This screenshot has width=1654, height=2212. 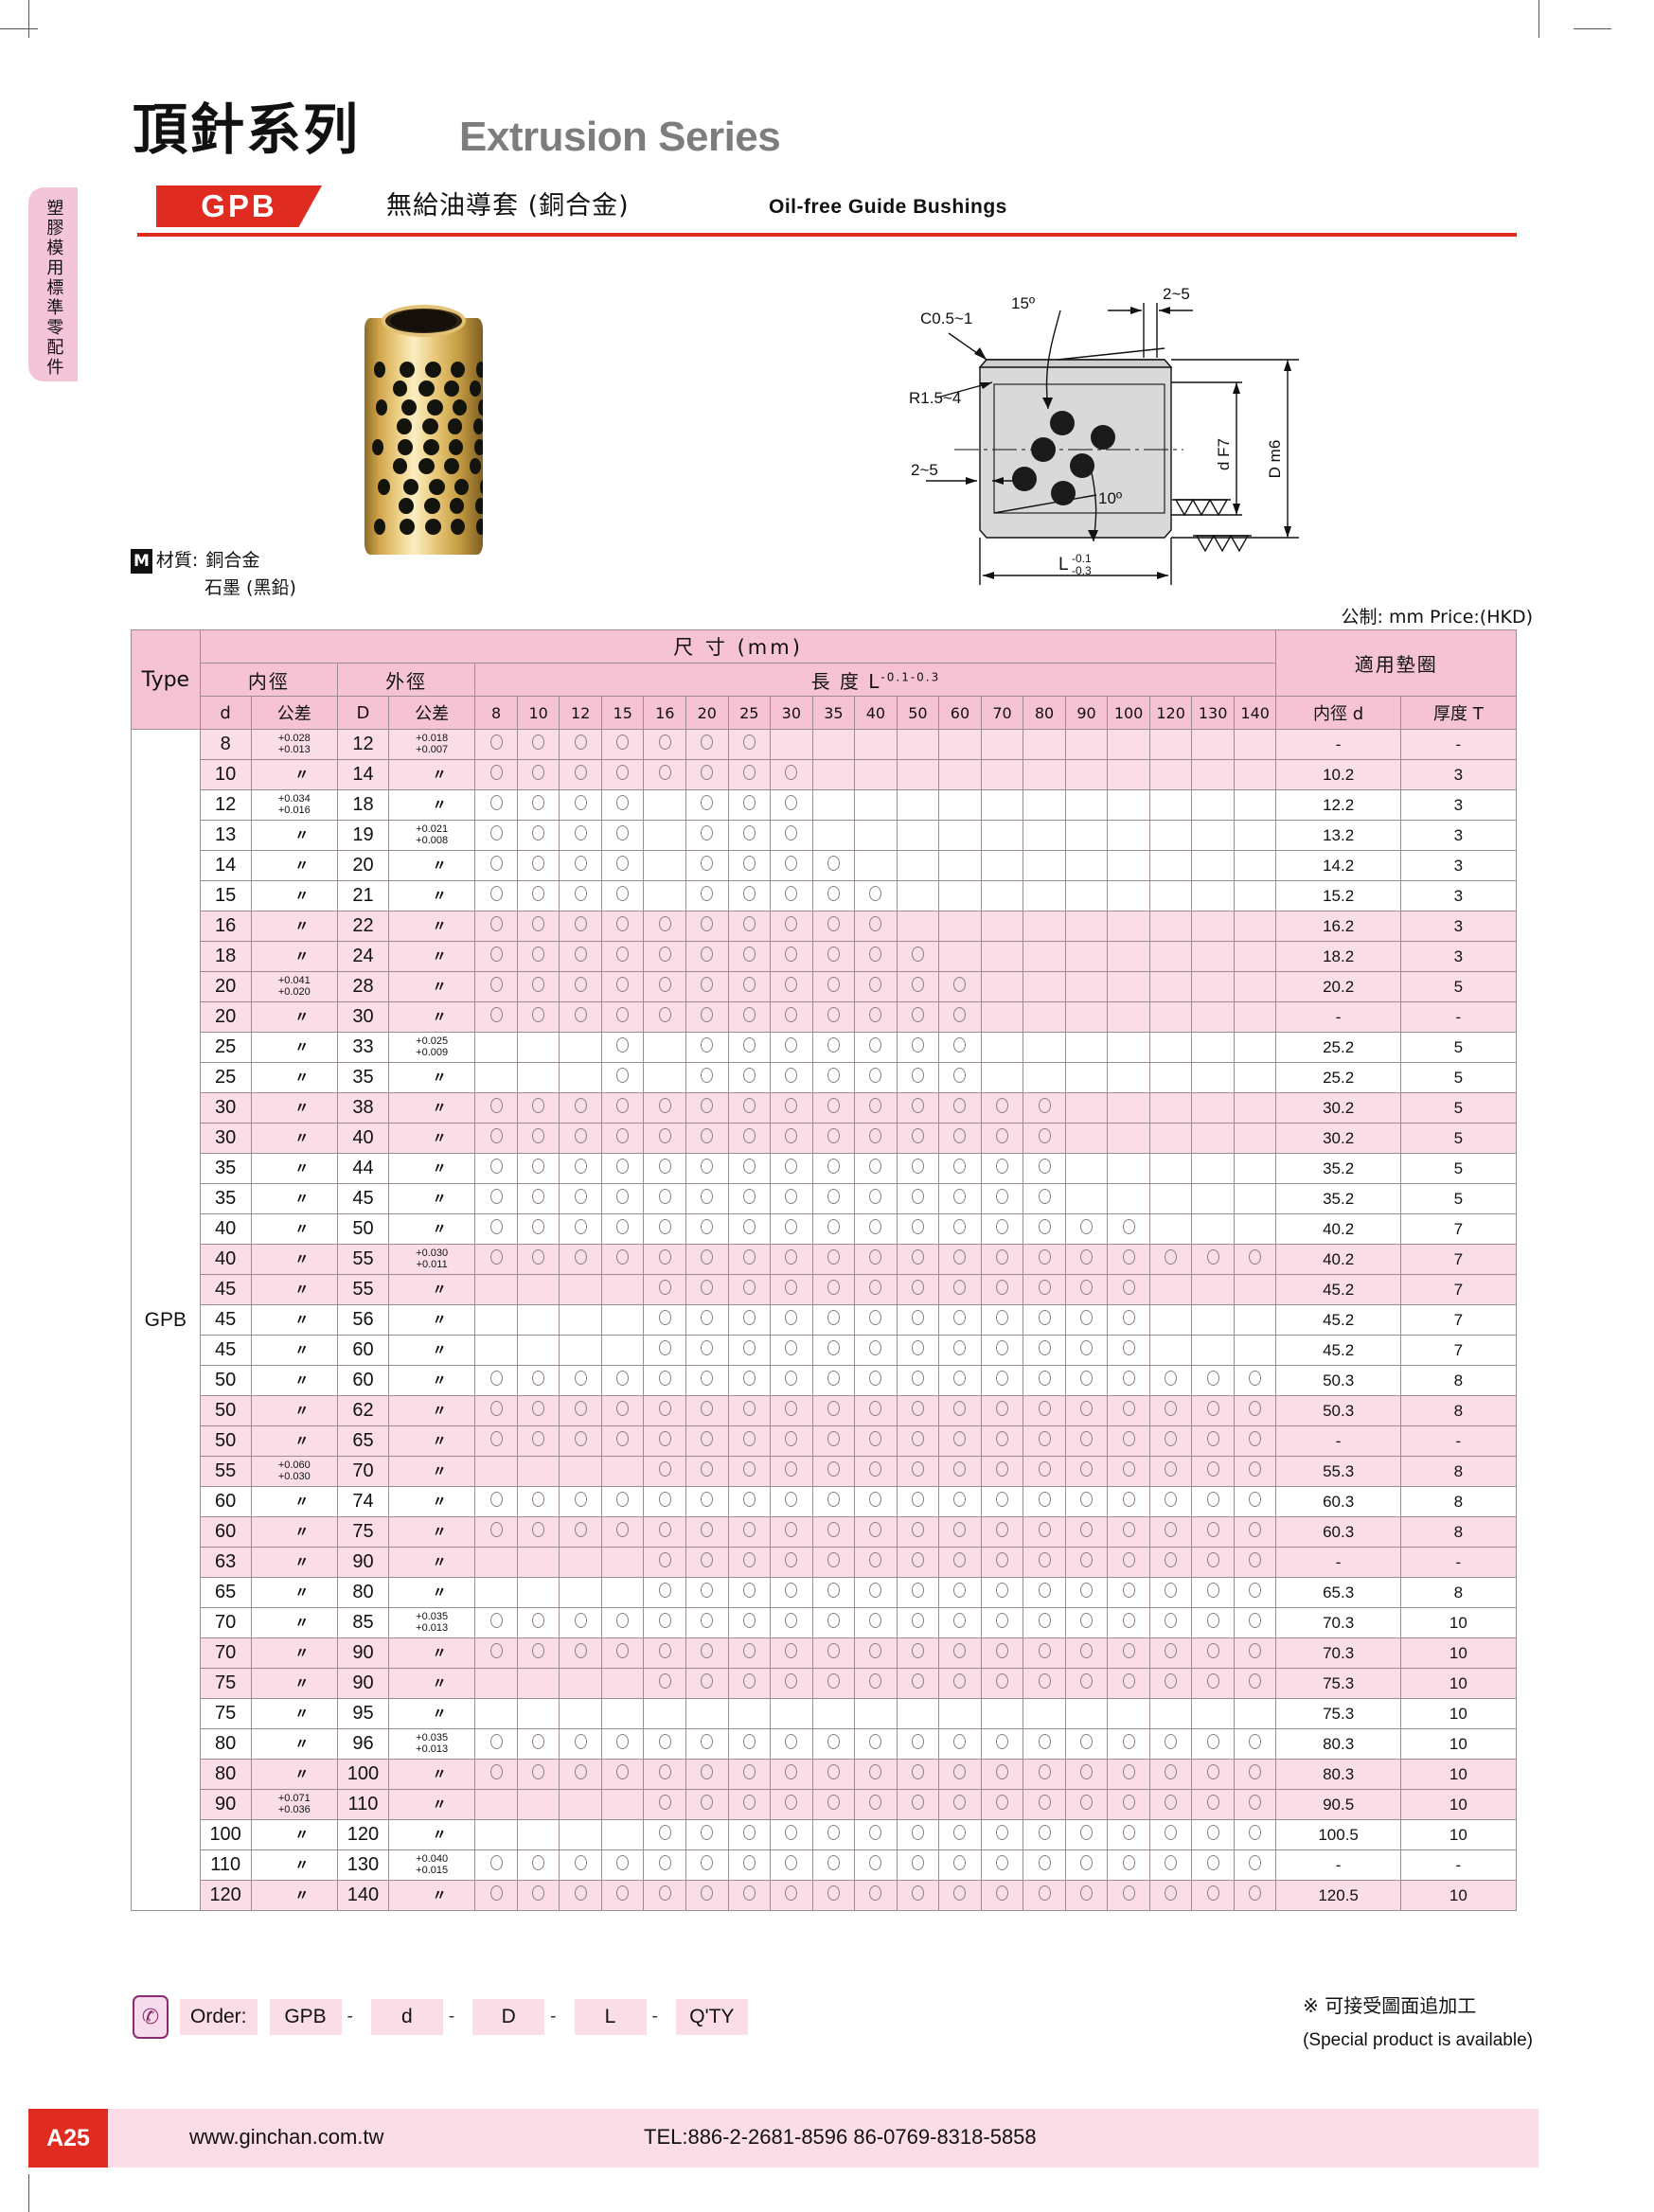 I want to click on cell-outer-tolerance: +0.035 +0.013, so click(x=431, y=1623).